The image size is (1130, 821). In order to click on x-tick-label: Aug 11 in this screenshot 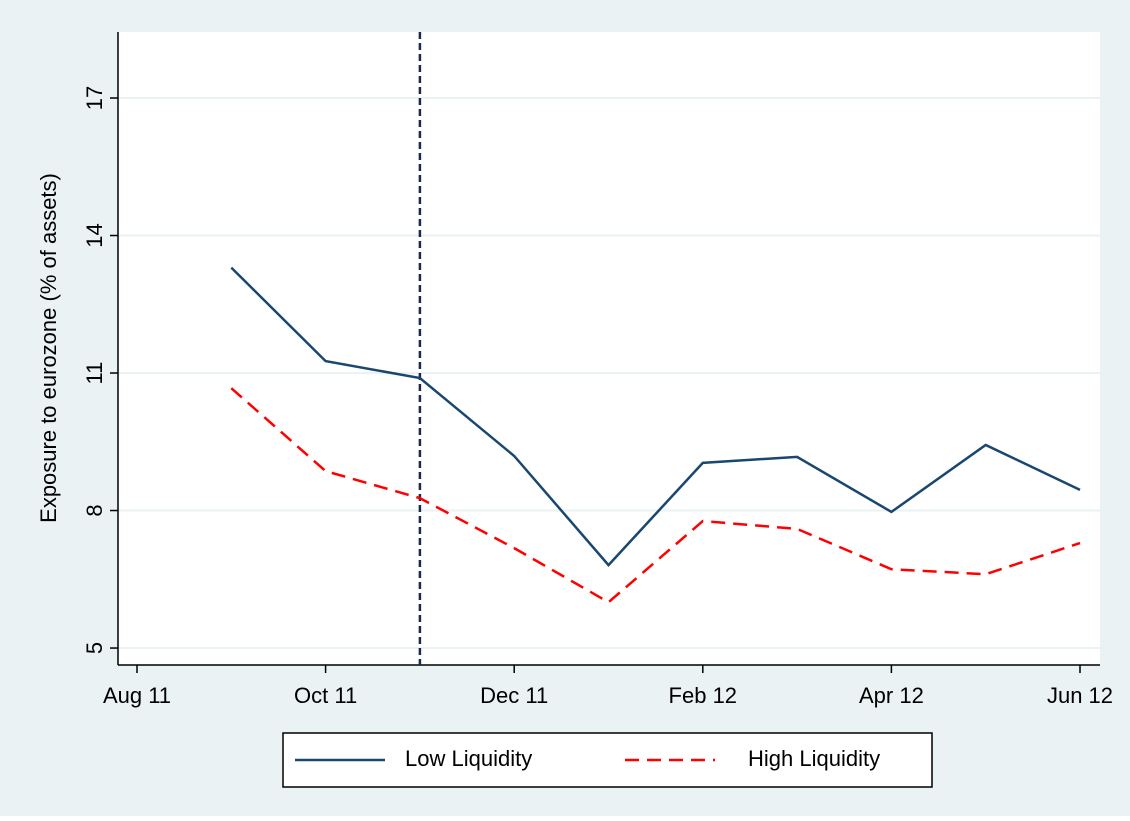, I will do `click(137, 695)`.